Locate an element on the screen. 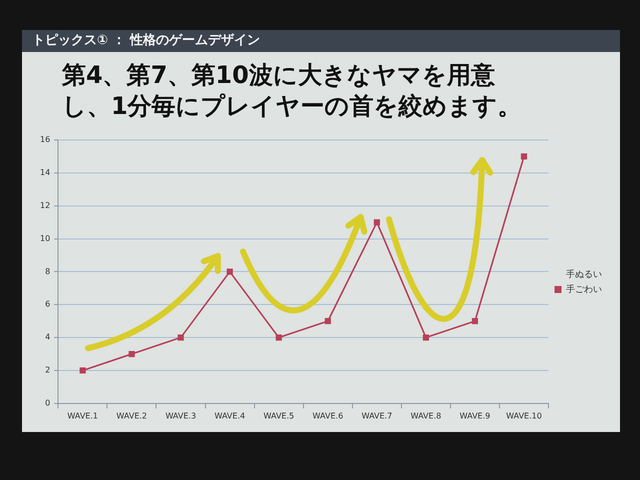 This screenshot has height=480, width=640. y-tick-label: 10 is located at coordinates (45, 238).